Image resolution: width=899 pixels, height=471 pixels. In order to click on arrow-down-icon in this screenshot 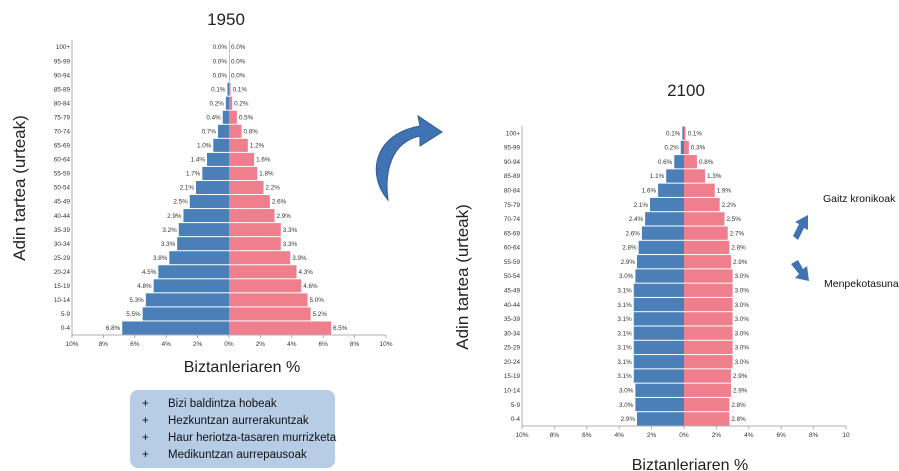, I will do `click(800, 270)`.